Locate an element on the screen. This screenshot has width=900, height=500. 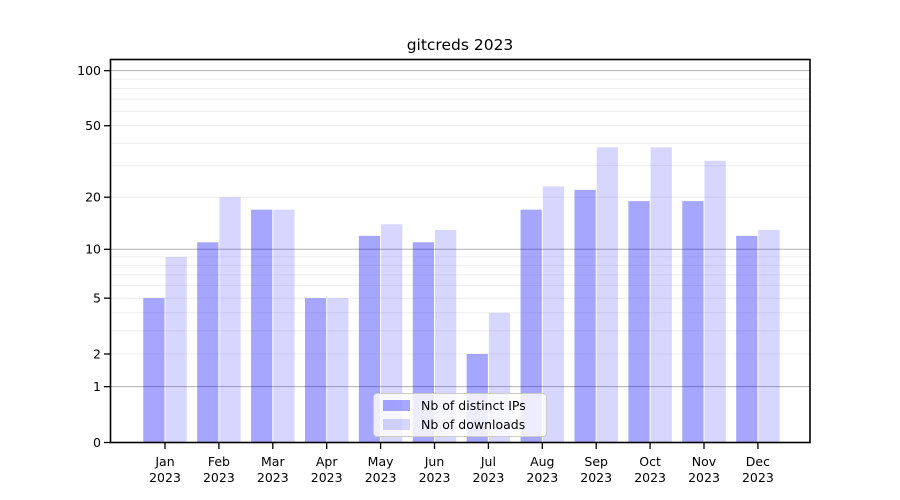
bar-sep-distinct-ips is located at coordinates (585, 316).